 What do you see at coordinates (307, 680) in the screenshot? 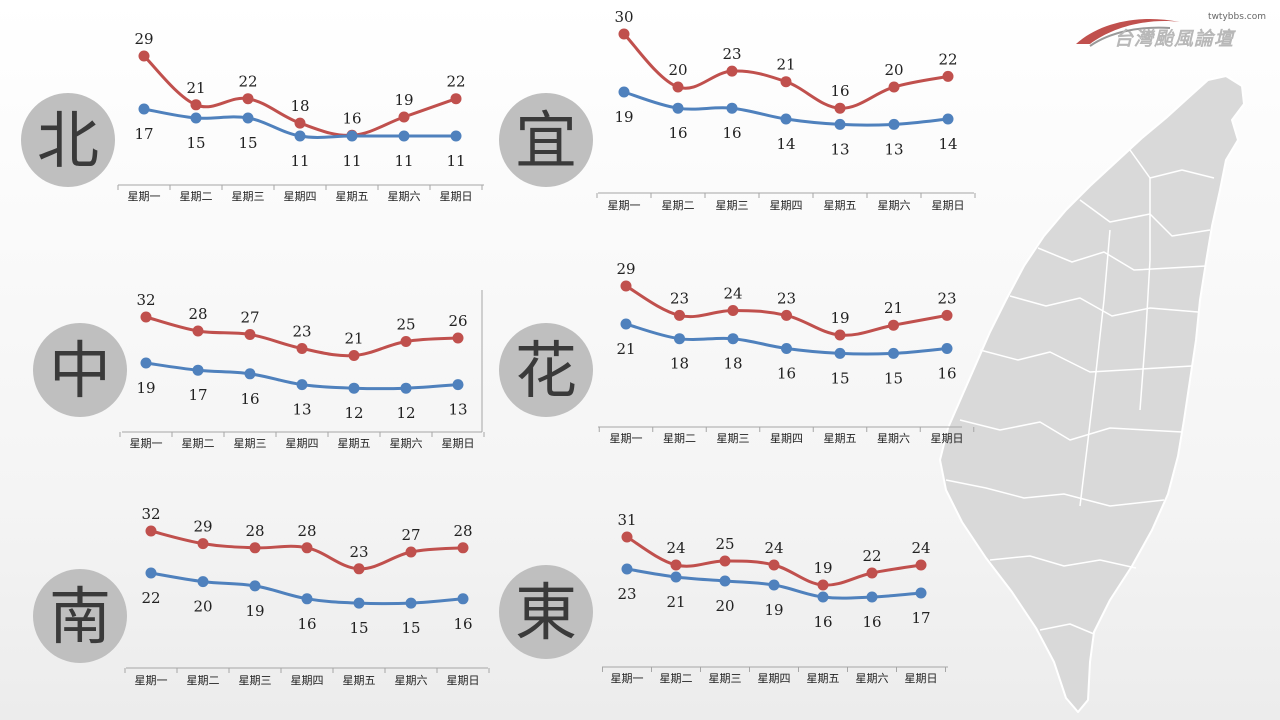
I see `x-tick-label: 星期四` at bounding box center [307, 680].